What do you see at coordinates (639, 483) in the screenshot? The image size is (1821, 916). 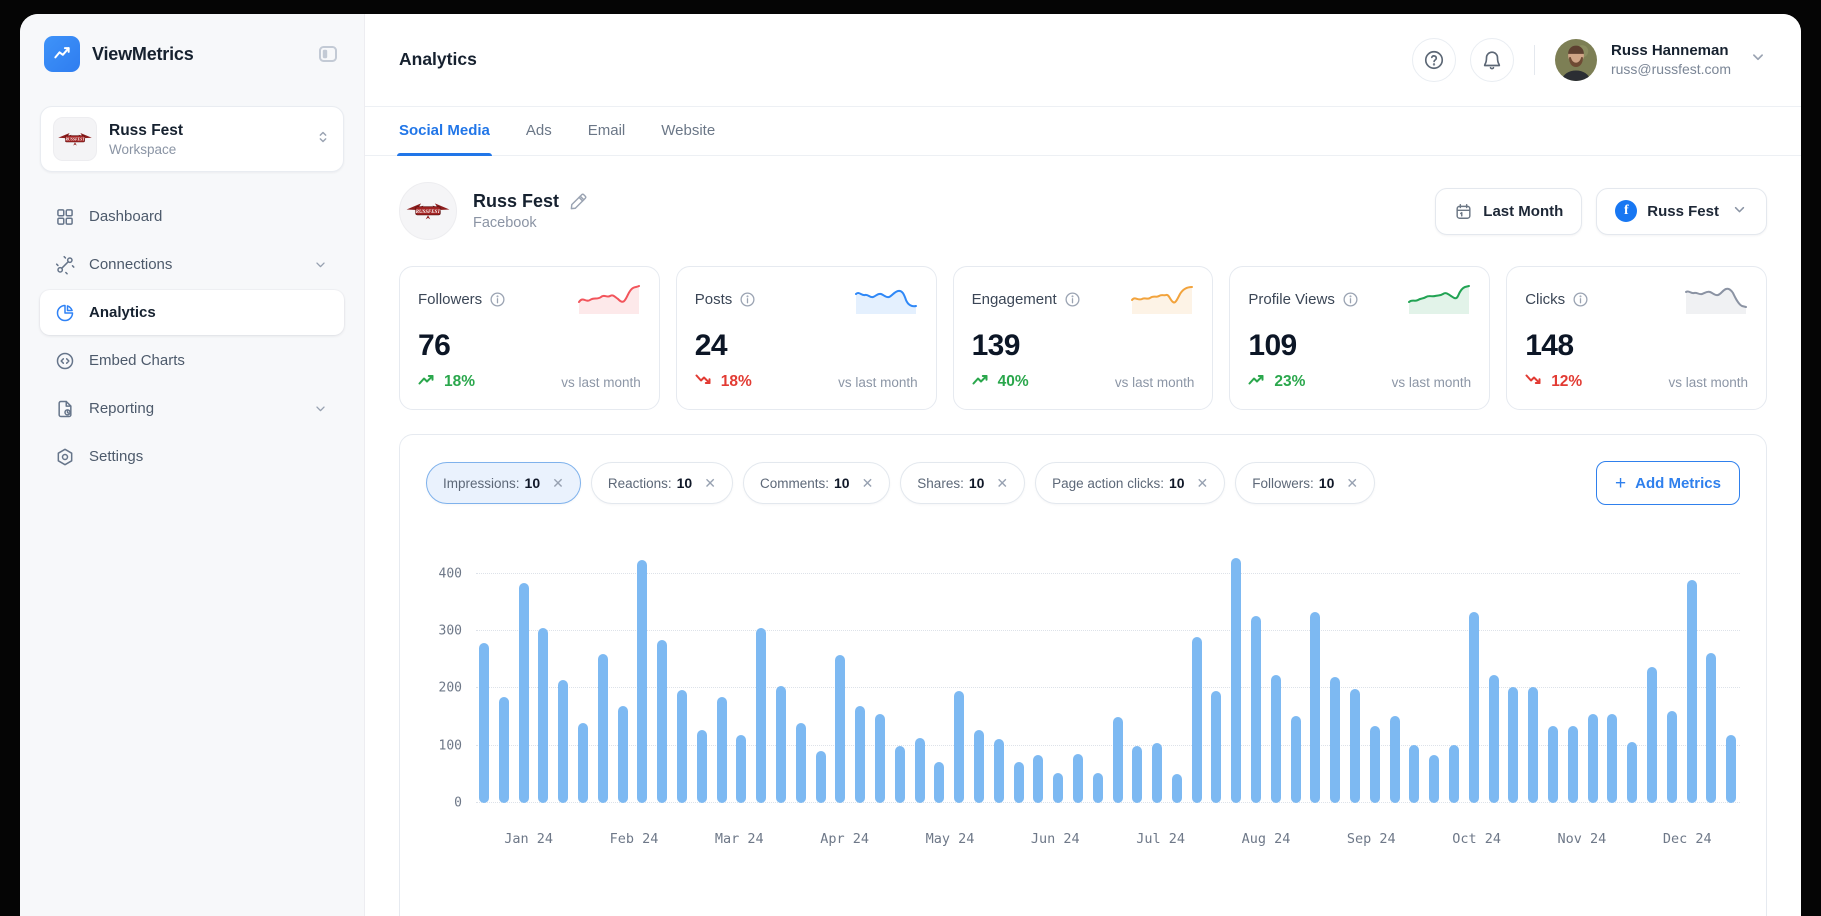 I see `chip-label: Reactions:` at bounding box center [639, 483].